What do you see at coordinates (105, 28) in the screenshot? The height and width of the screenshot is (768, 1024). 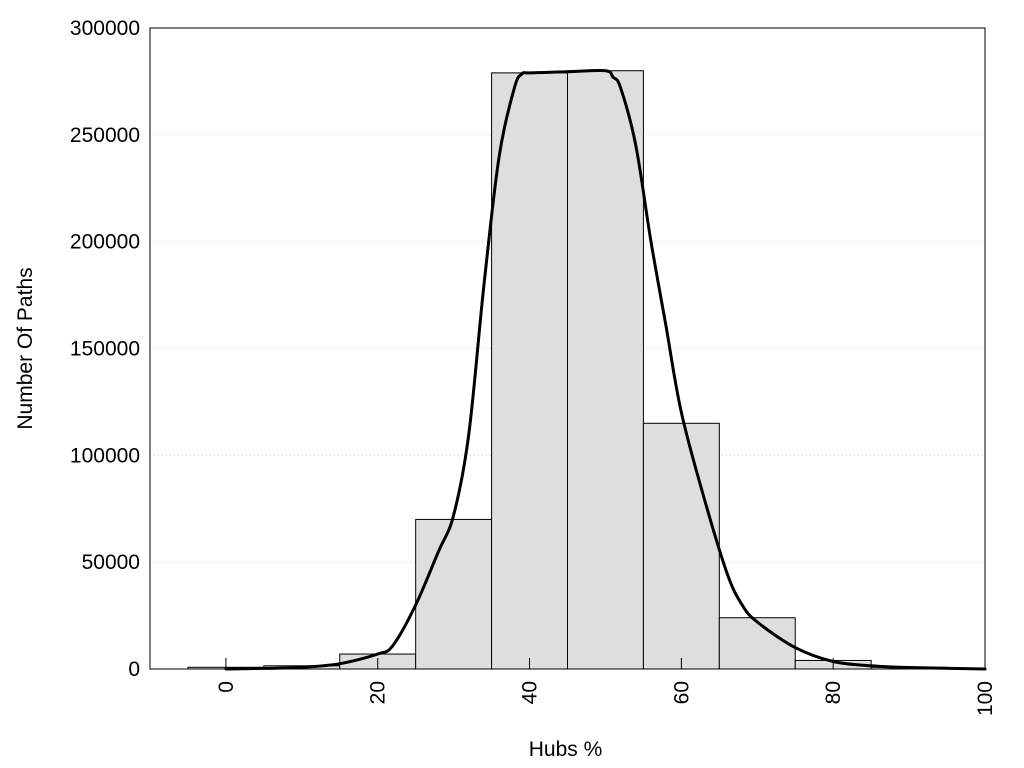 I see `y-tick-label: 300000` at bounding box center [105, 28].